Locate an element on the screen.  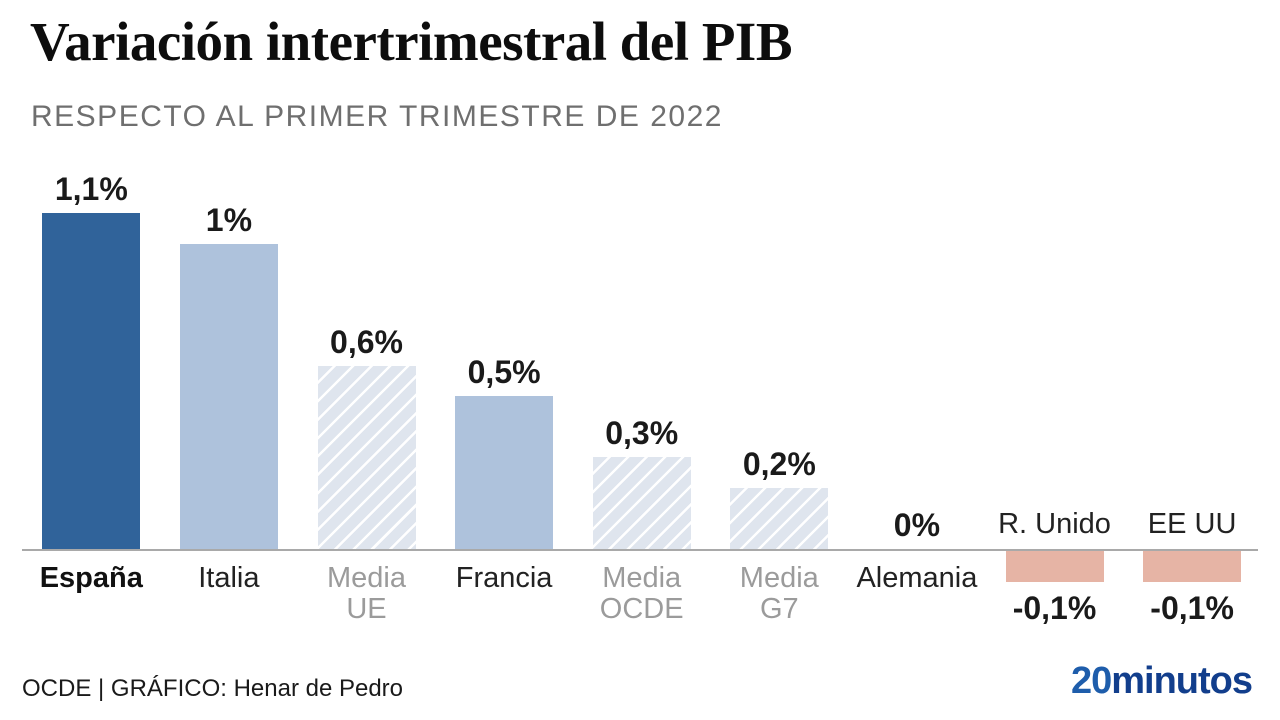
bar-italia is located at coordinates (228, 396).